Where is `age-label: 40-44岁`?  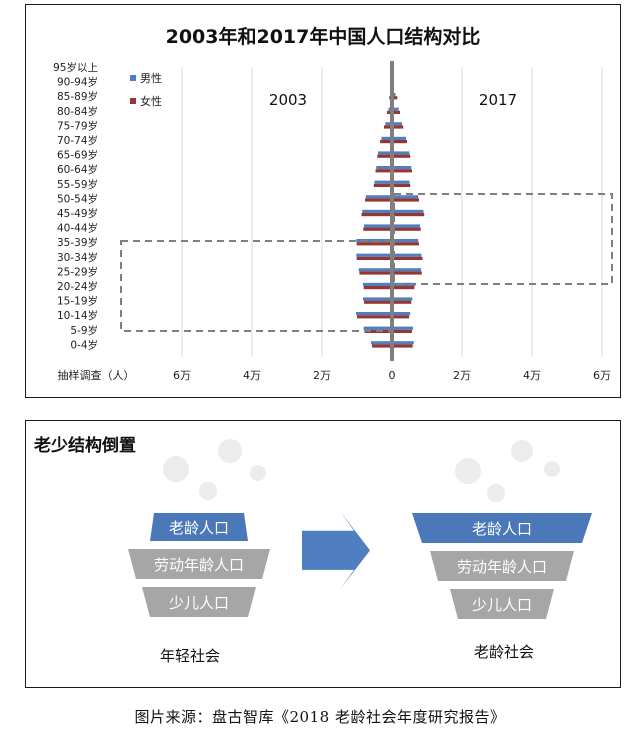
age-label: 40-44岁 is located at coordinates (77, 228).